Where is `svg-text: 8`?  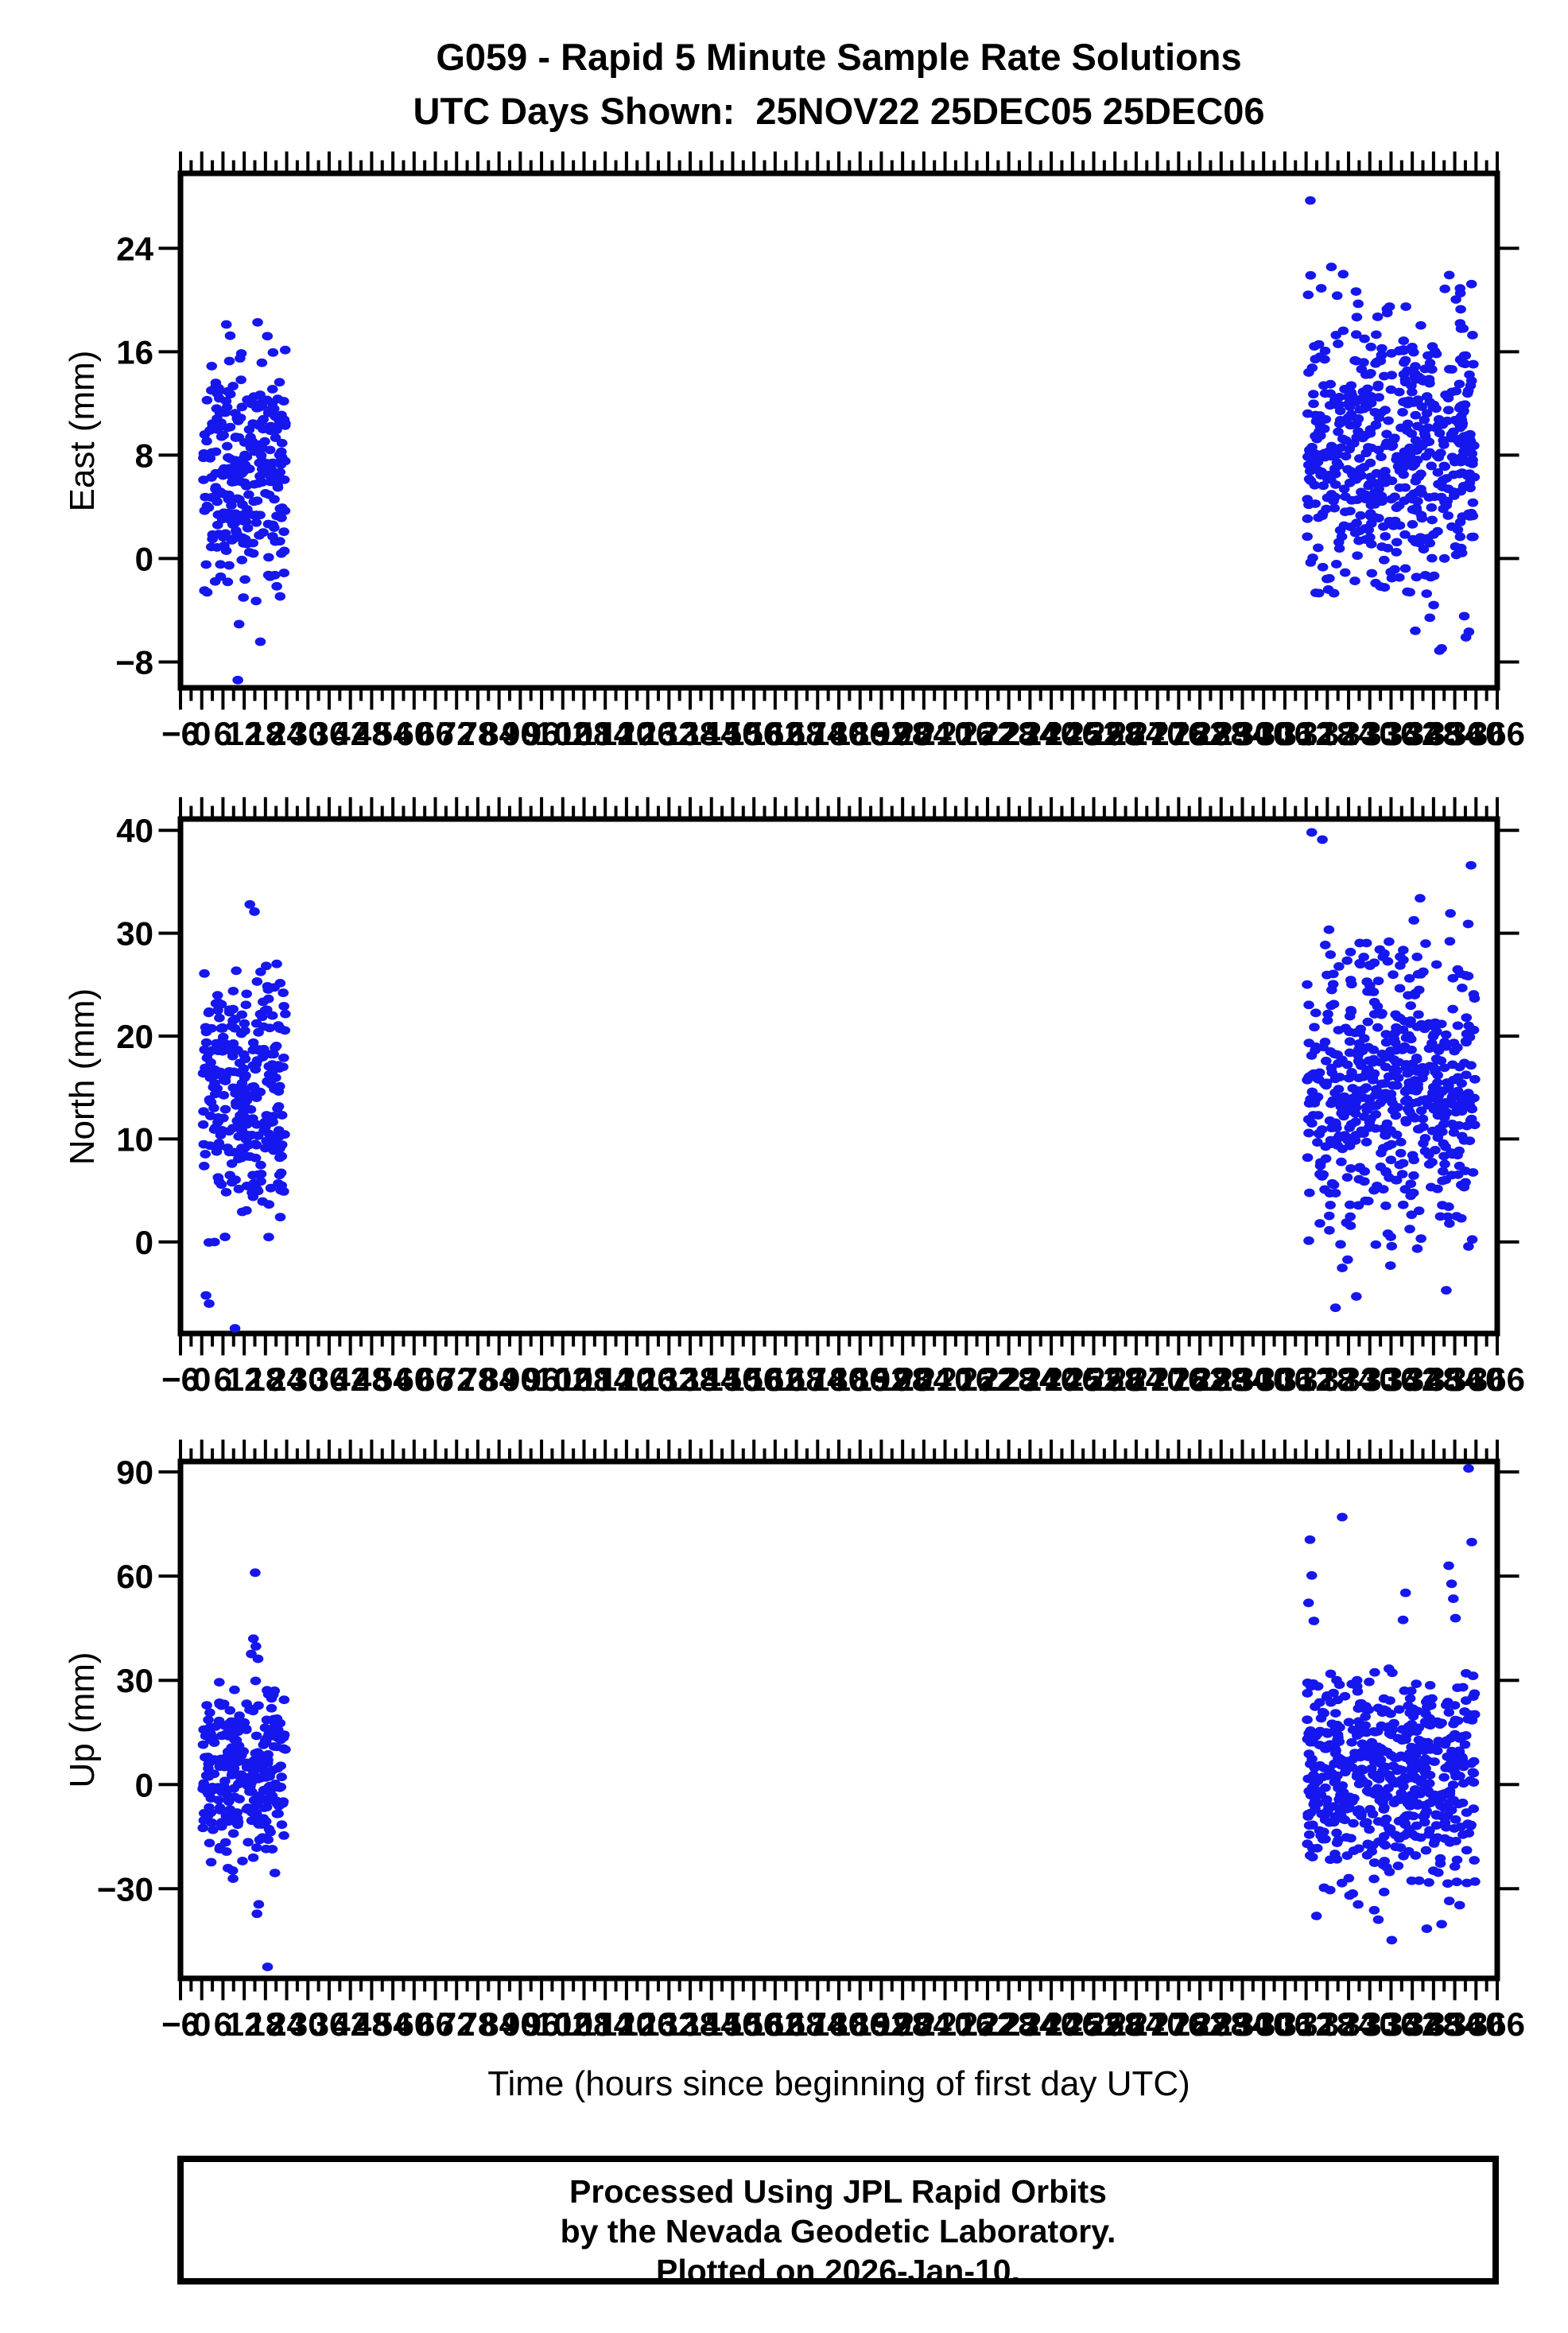
svg-text: 8 is located at coordinates (144, 455).